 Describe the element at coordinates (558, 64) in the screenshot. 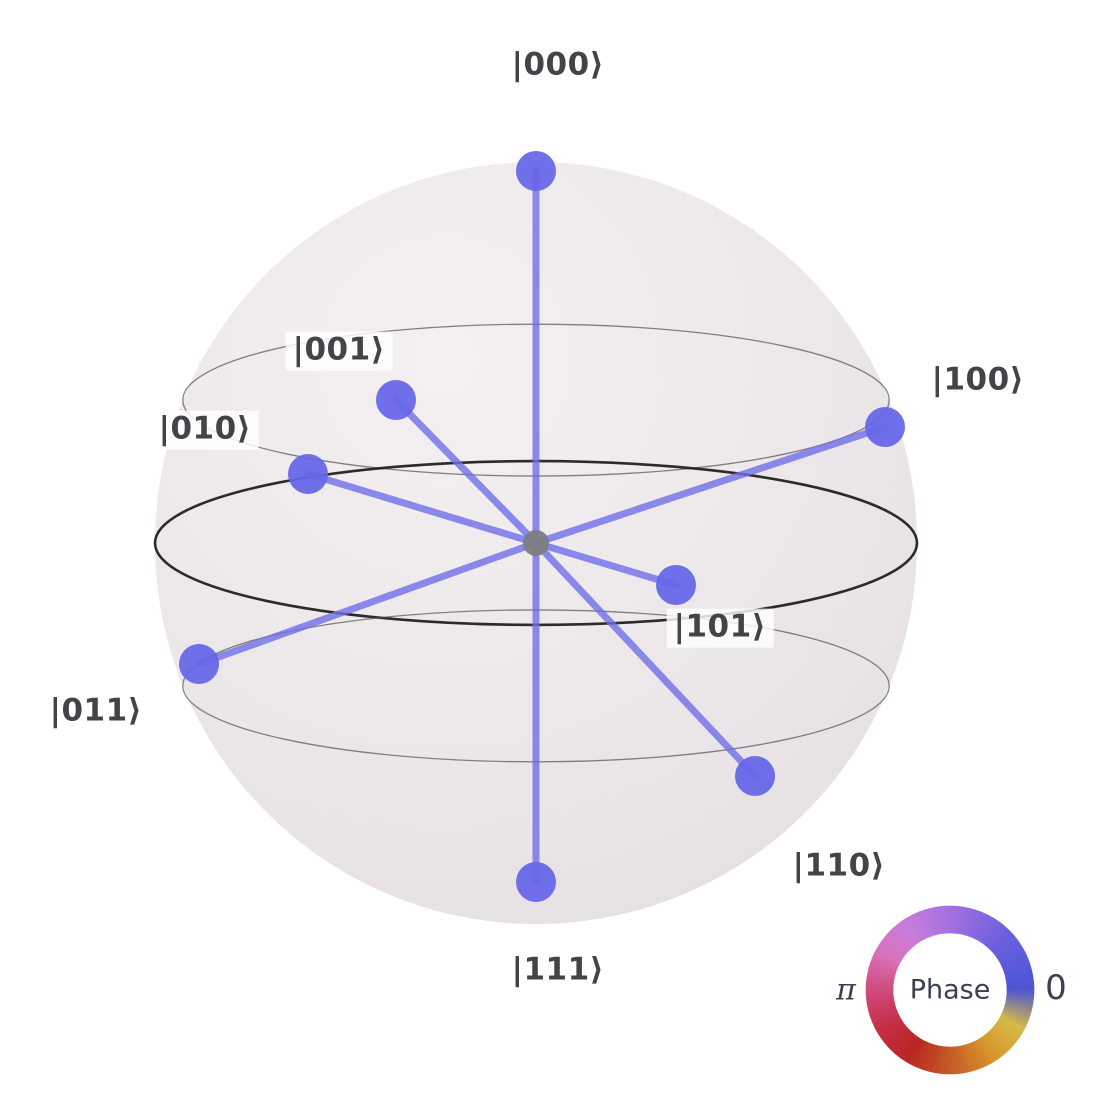

I see `state-label: |000⟩` at that location.